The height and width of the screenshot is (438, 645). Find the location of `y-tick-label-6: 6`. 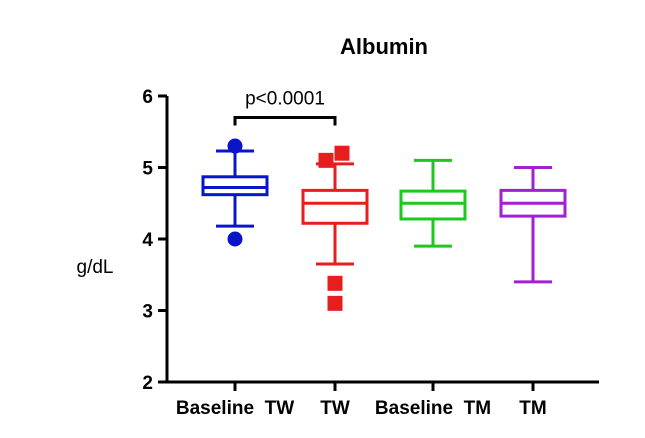

y-tick-label-6: 6 is located at coordinates (147, 97).